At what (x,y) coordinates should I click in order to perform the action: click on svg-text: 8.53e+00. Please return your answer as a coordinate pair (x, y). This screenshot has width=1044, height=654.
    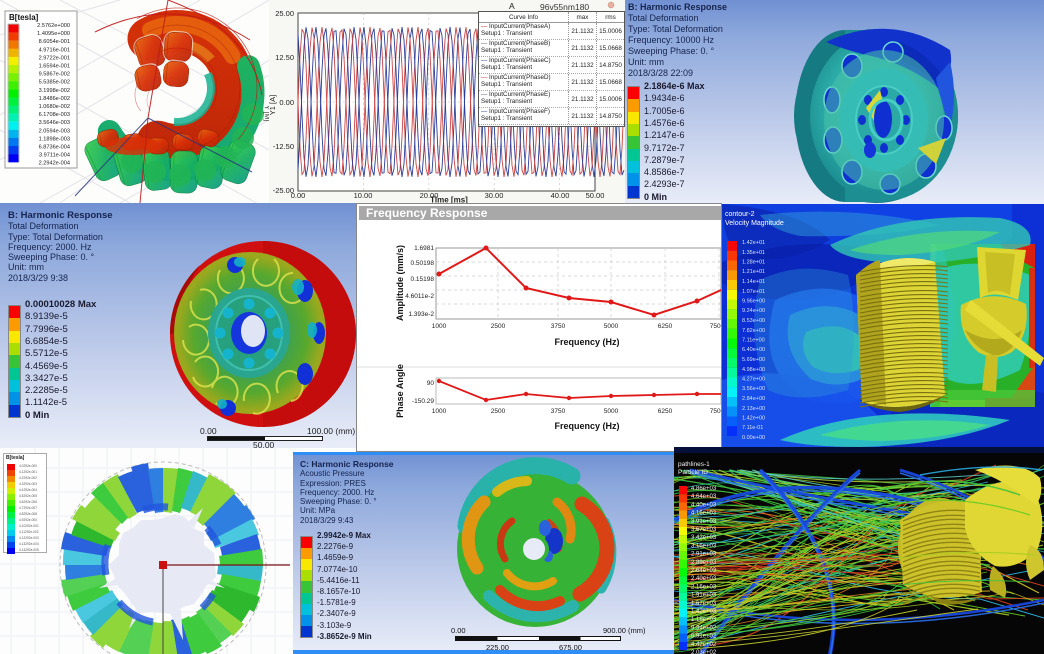
    Looking at the image, I should click on (753, 321).